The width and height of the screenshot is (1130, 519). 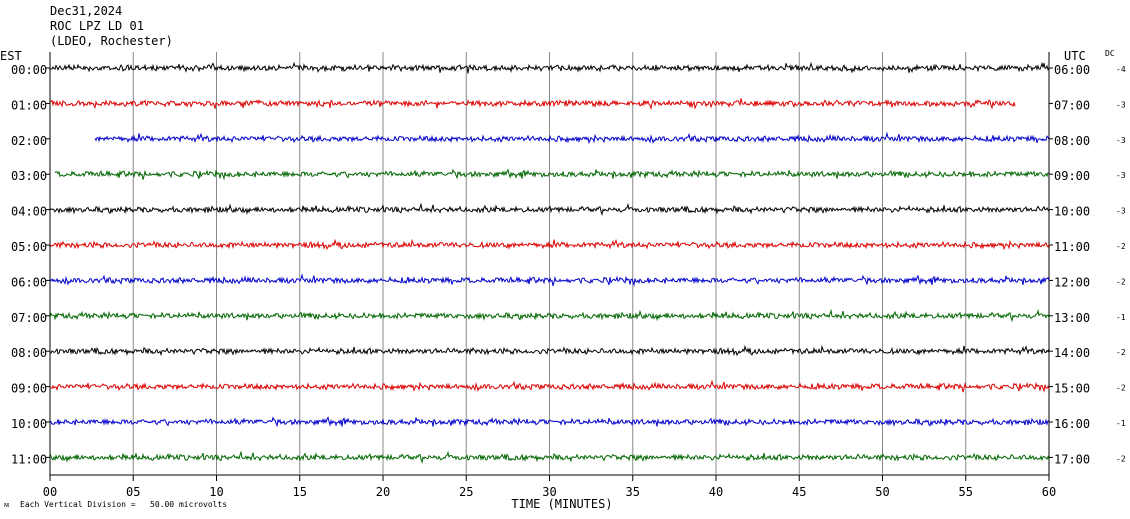 What do you see at coordinates (1075, 56) in the screenshot?
I see `right-timezone-label: UTC` at bounding box center [1075, 56].